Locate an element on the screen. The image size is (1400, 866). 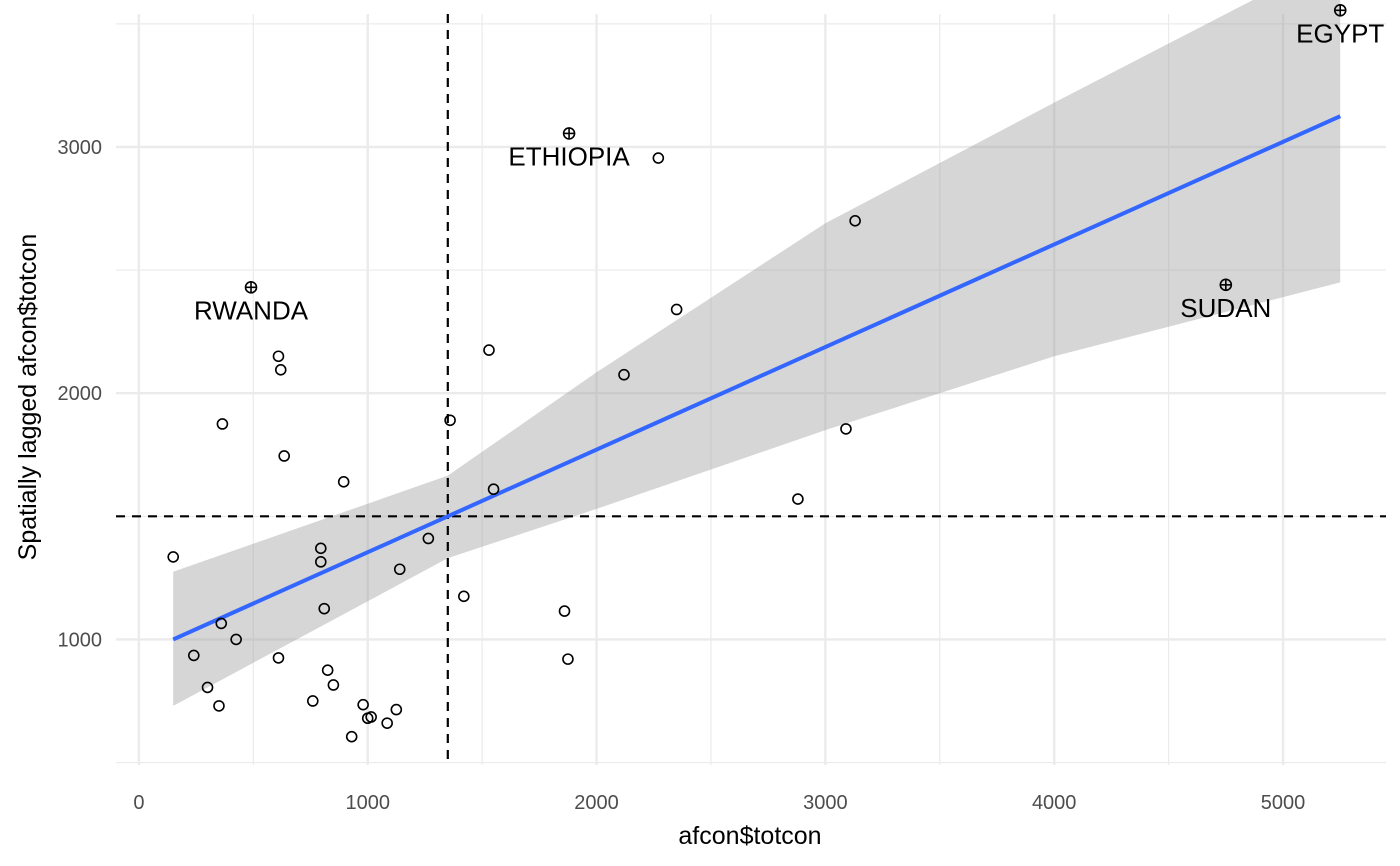
x-tick-label: 4000 is located at coordinates (1054, 803).